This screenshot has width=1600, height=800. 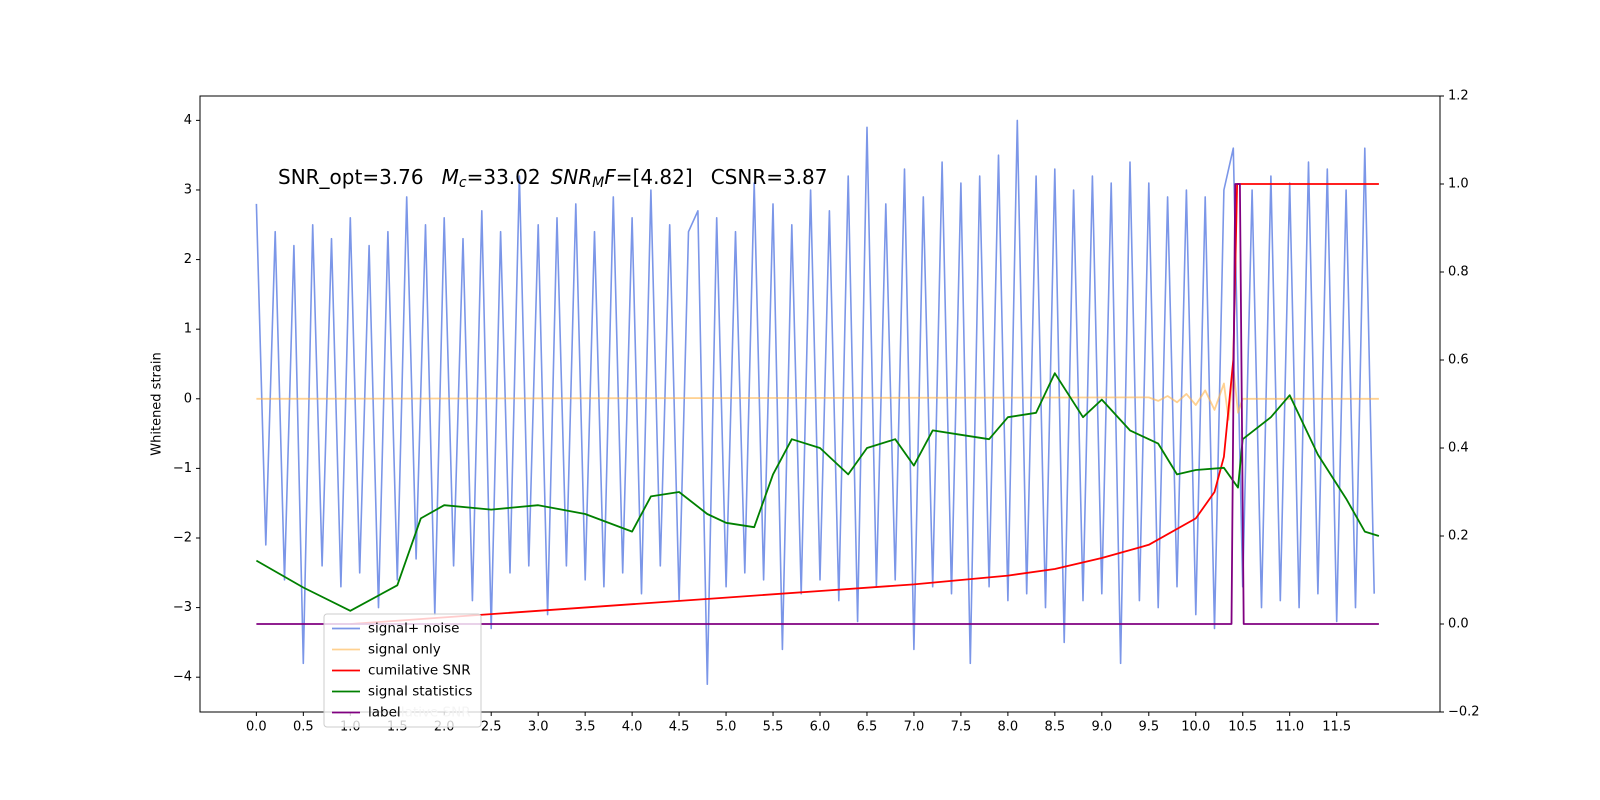 I want to click on x-tick-label: 9.0, so click(x=1101, y=727).